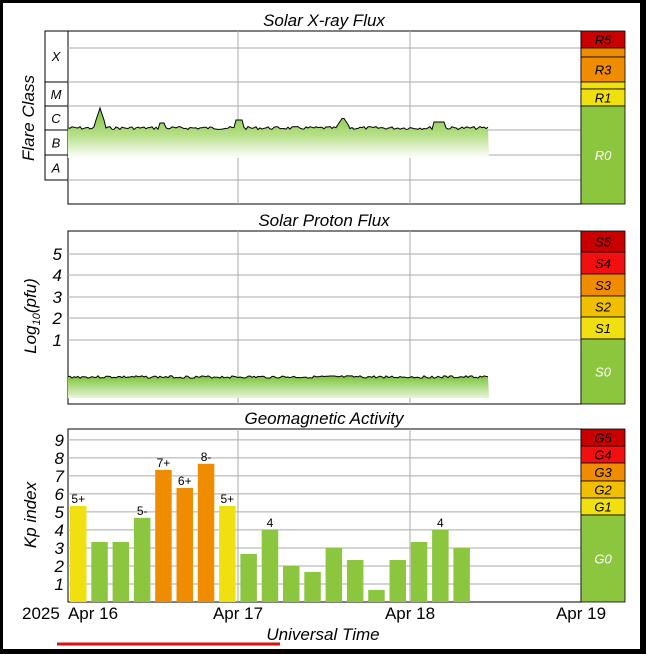 The image size is (646, 654). Describe the element at coordinates (78, 499) in the screenshot. I see `kp-bar-label: 5+` at that location.